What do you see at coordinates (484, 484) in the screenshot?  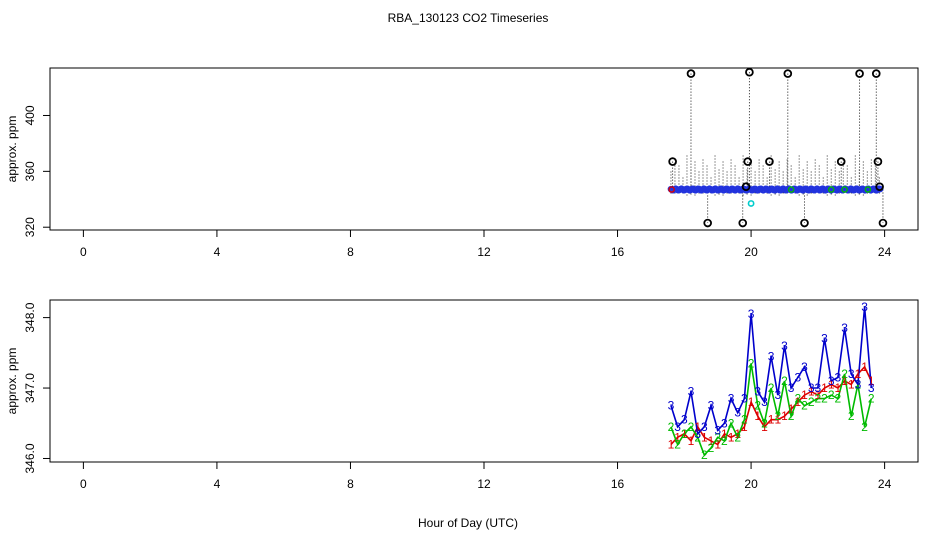 I see `x-tick-label: 12` at bounding box center [484, 484].